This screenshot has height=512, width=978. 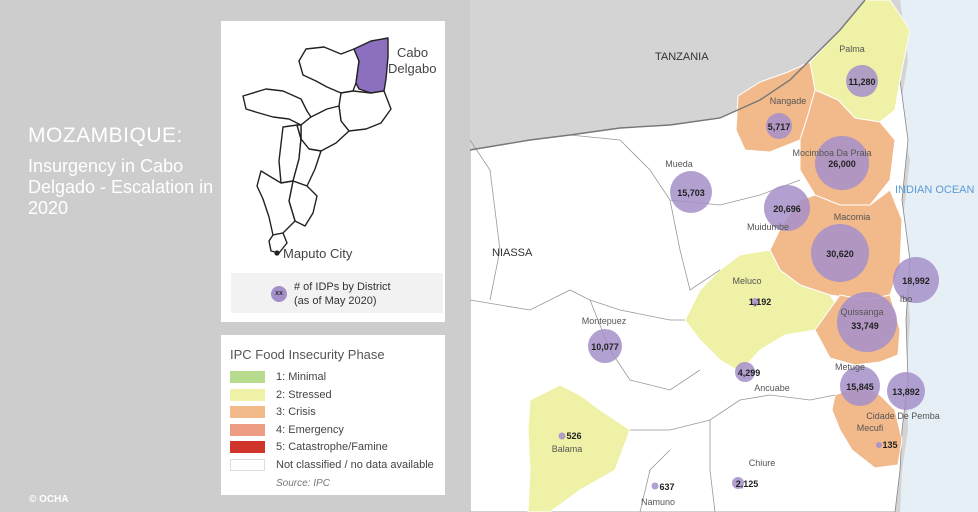 What do you see at coordinates (277, 107) in the screenshot?
I see `province-tete` at bounding box center [277, 107].